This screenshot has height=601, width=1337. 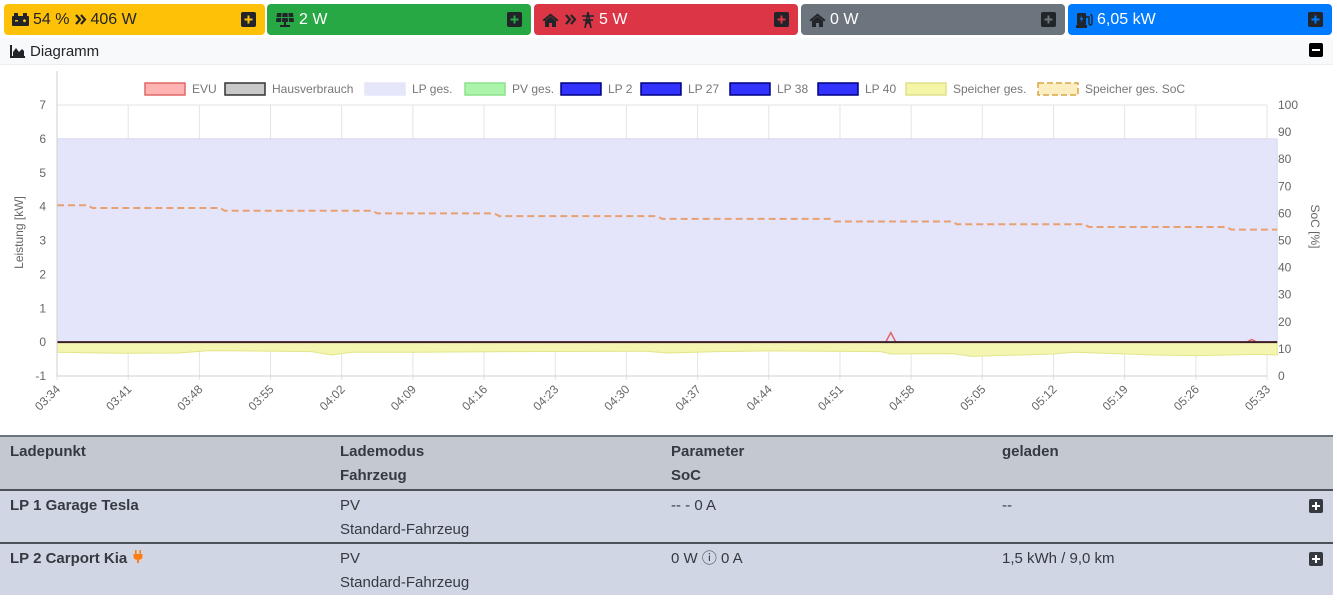 I want to click on battery-tile: 54 % 406 W, so click(x=134, y=19).